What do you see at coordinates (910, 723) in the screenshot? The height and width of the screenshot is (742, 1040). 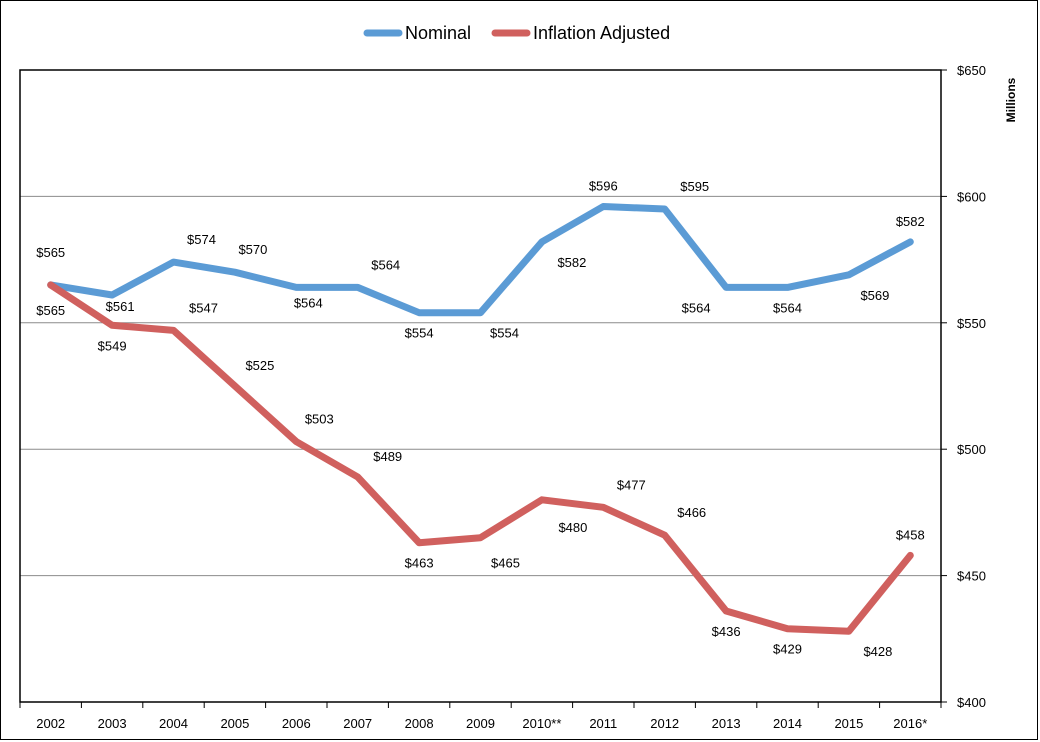 I see `x-tick-label: 2016*` at bounding box center [910, 723].